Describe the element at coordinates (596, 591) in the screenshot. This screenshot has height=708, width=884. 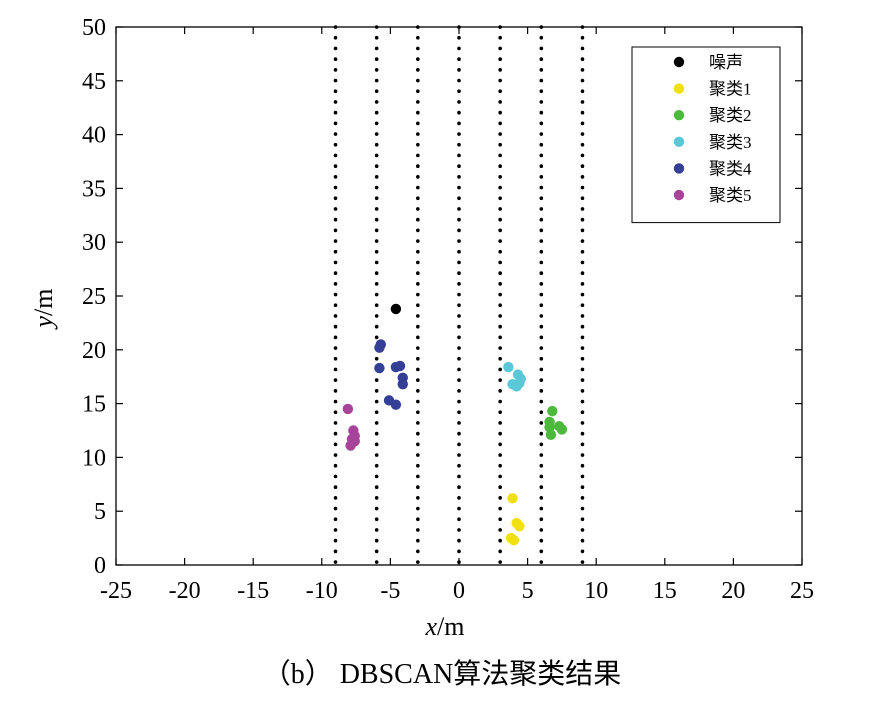
I see `x-tick-label: 10` at that location.